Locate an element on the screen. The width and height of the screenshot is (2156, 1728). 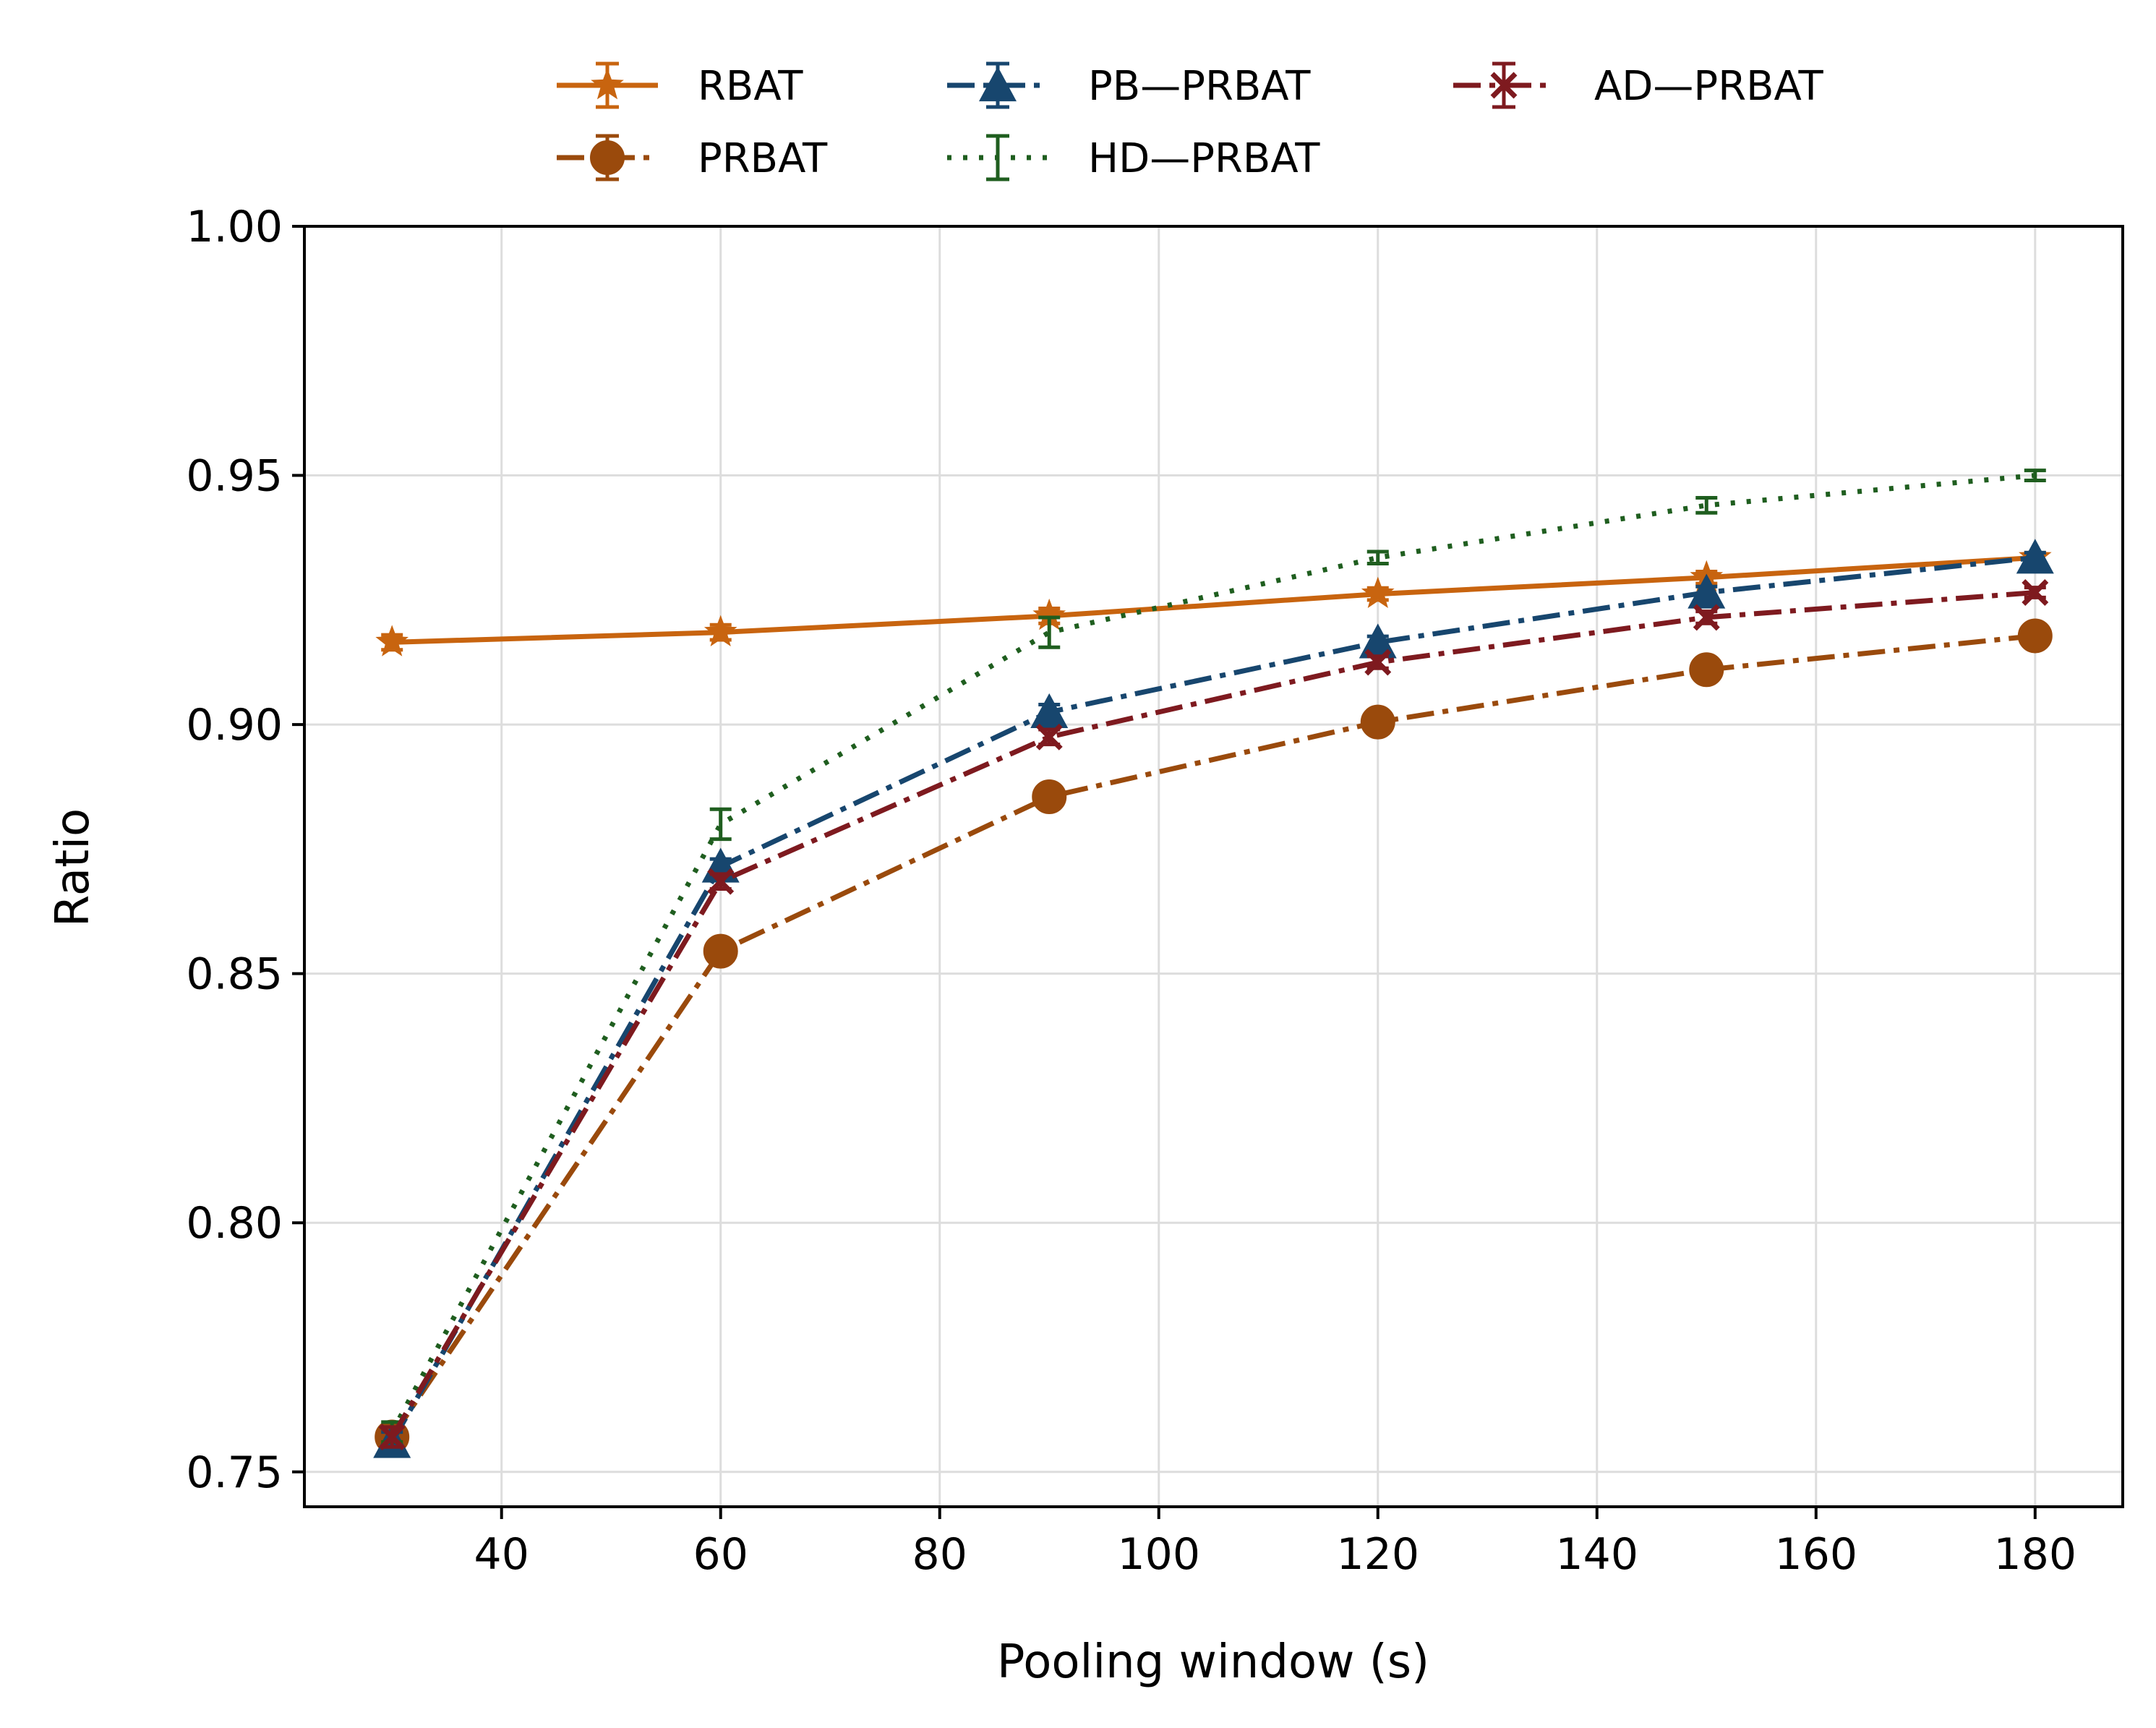
y-tick-label: 0.90 is located at coordinates (235, 725).